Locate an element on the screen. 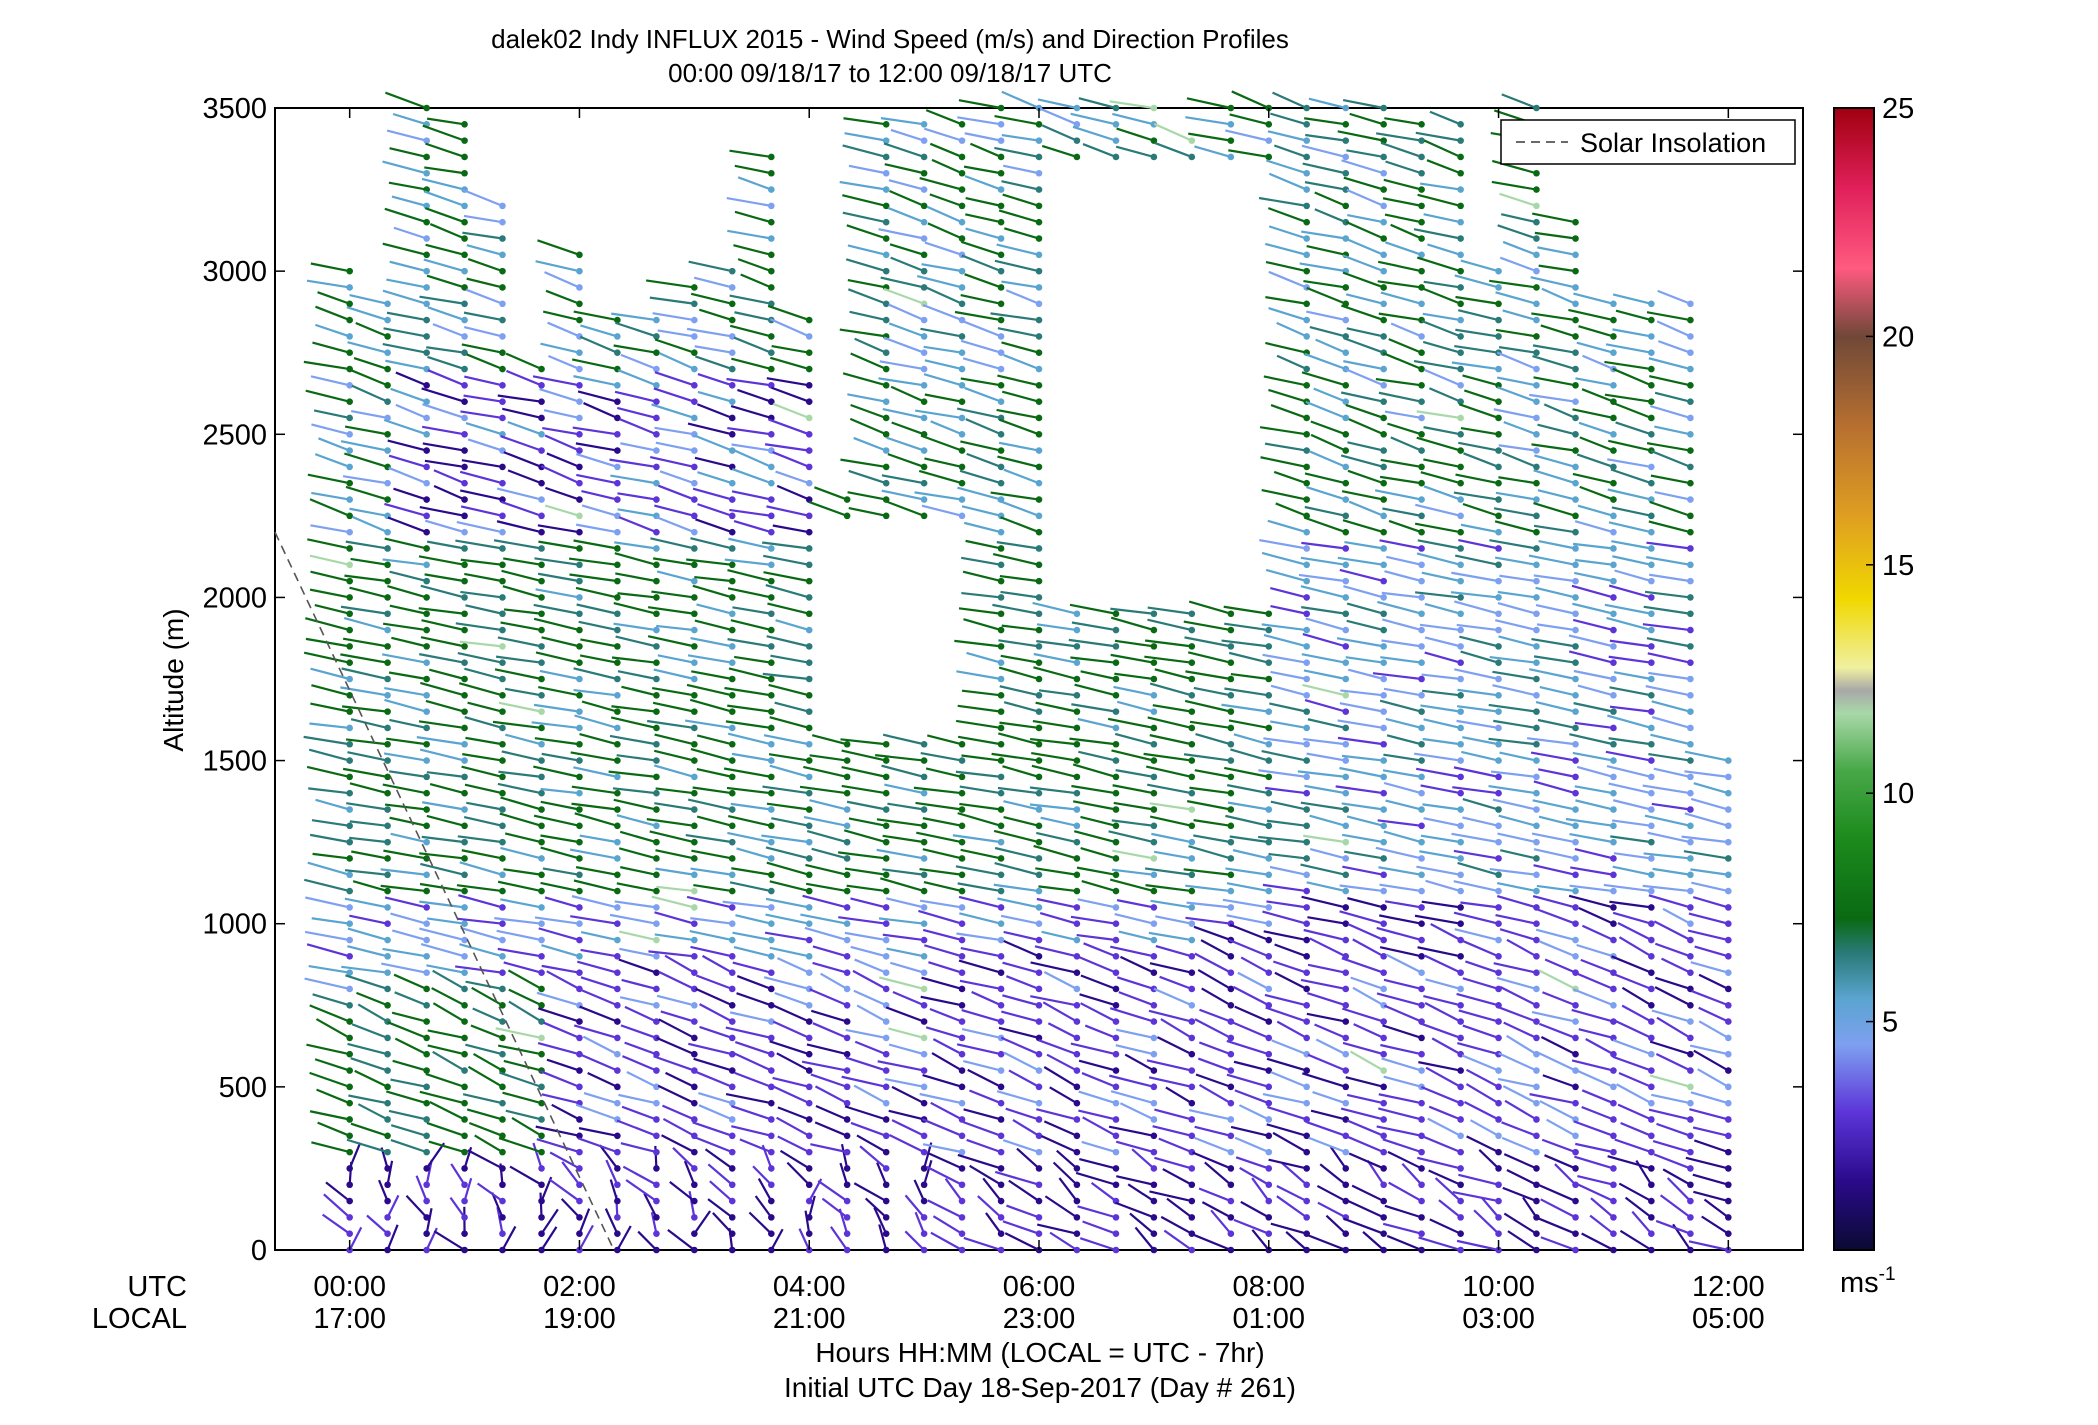 The height and width of the screenshot is (1425, 2098). x-tick-label-local: 17:00 is located at coordinates (349, 1319).